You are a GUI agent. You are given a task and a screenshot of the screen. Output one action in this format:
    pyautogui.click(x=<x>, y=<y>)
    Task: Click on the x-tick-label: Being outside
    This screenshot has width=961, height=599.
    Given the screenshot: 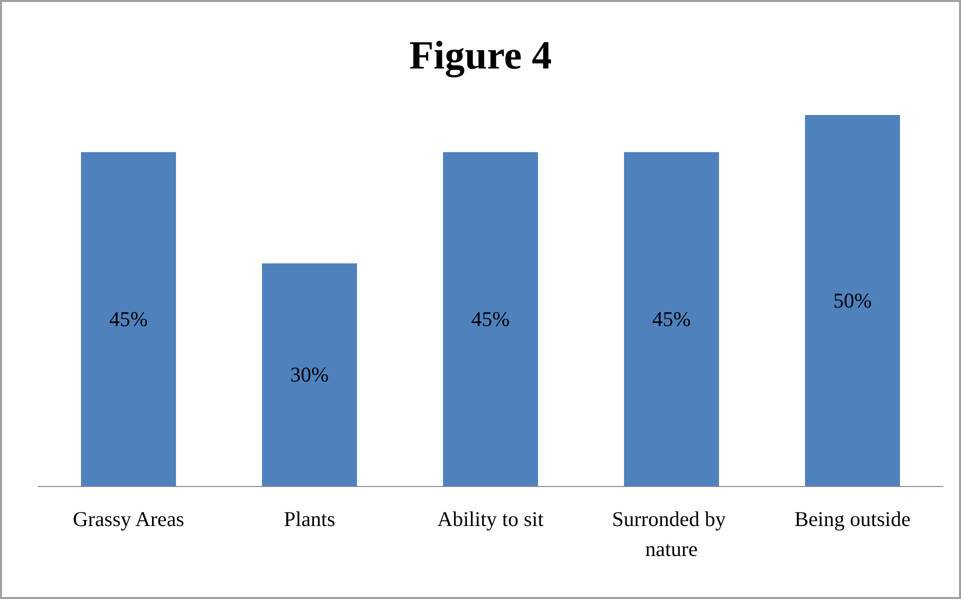 What is the action you would take?
    pyautogui.click(x=852, y=519)
    